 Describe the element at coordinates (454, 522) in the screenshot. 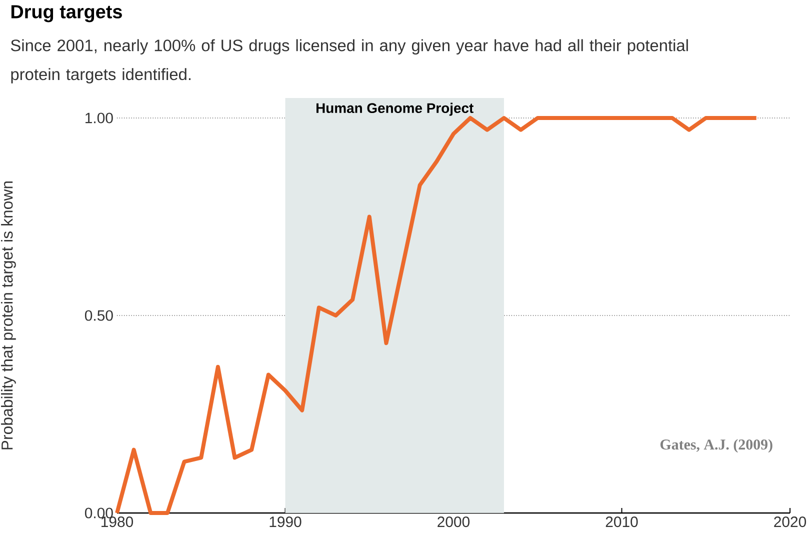

I see `x-tick-label: 2000` at that location.